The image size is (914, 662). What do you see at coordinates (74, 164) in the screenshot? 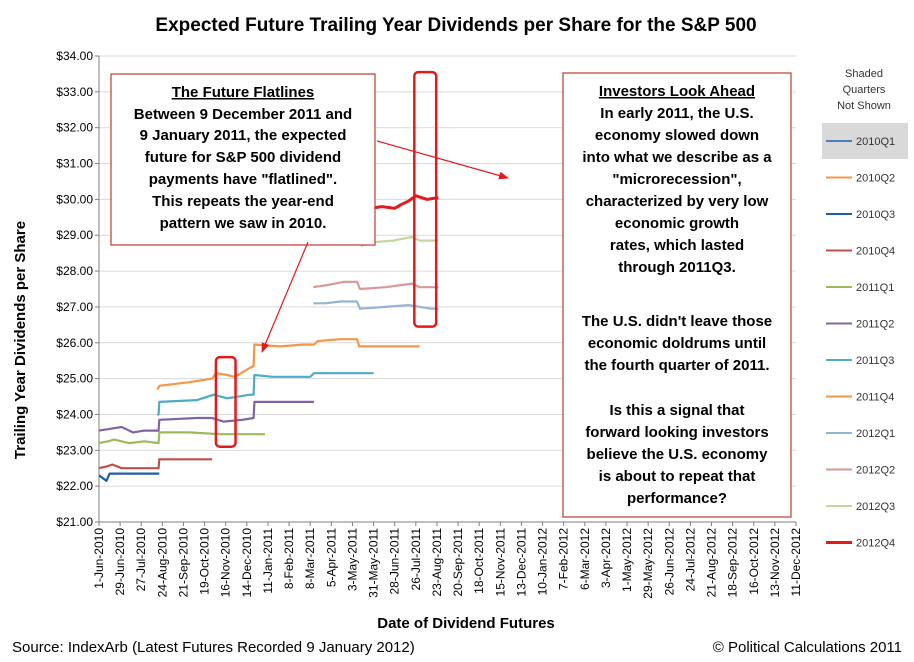
I see `y-tick-label: $31.00` at bounding box center [74, 164].